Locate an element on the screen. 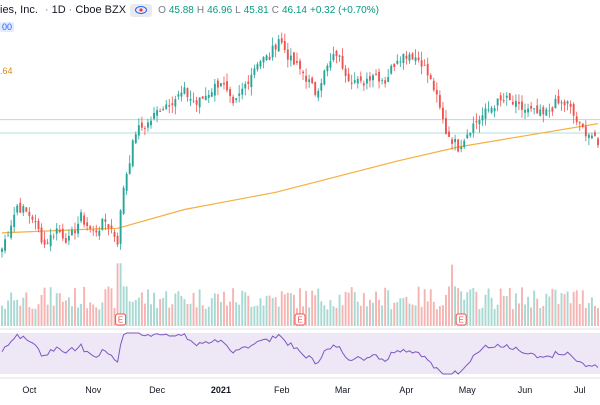  earnings-marker-label: E is located at coordinates (120, 320).